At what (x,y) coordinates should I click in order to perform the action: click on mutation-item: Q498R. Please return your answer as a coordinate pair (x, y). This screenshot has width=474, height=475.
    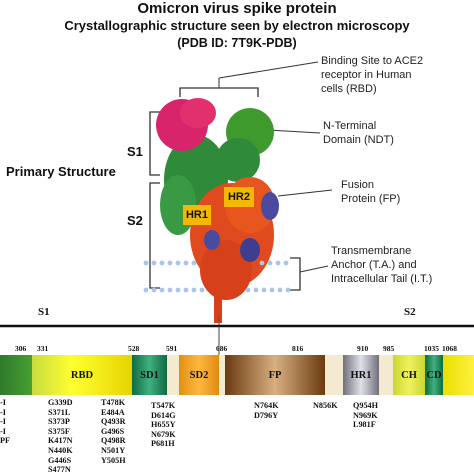
    Looking at the image, I should click on (113, 441).